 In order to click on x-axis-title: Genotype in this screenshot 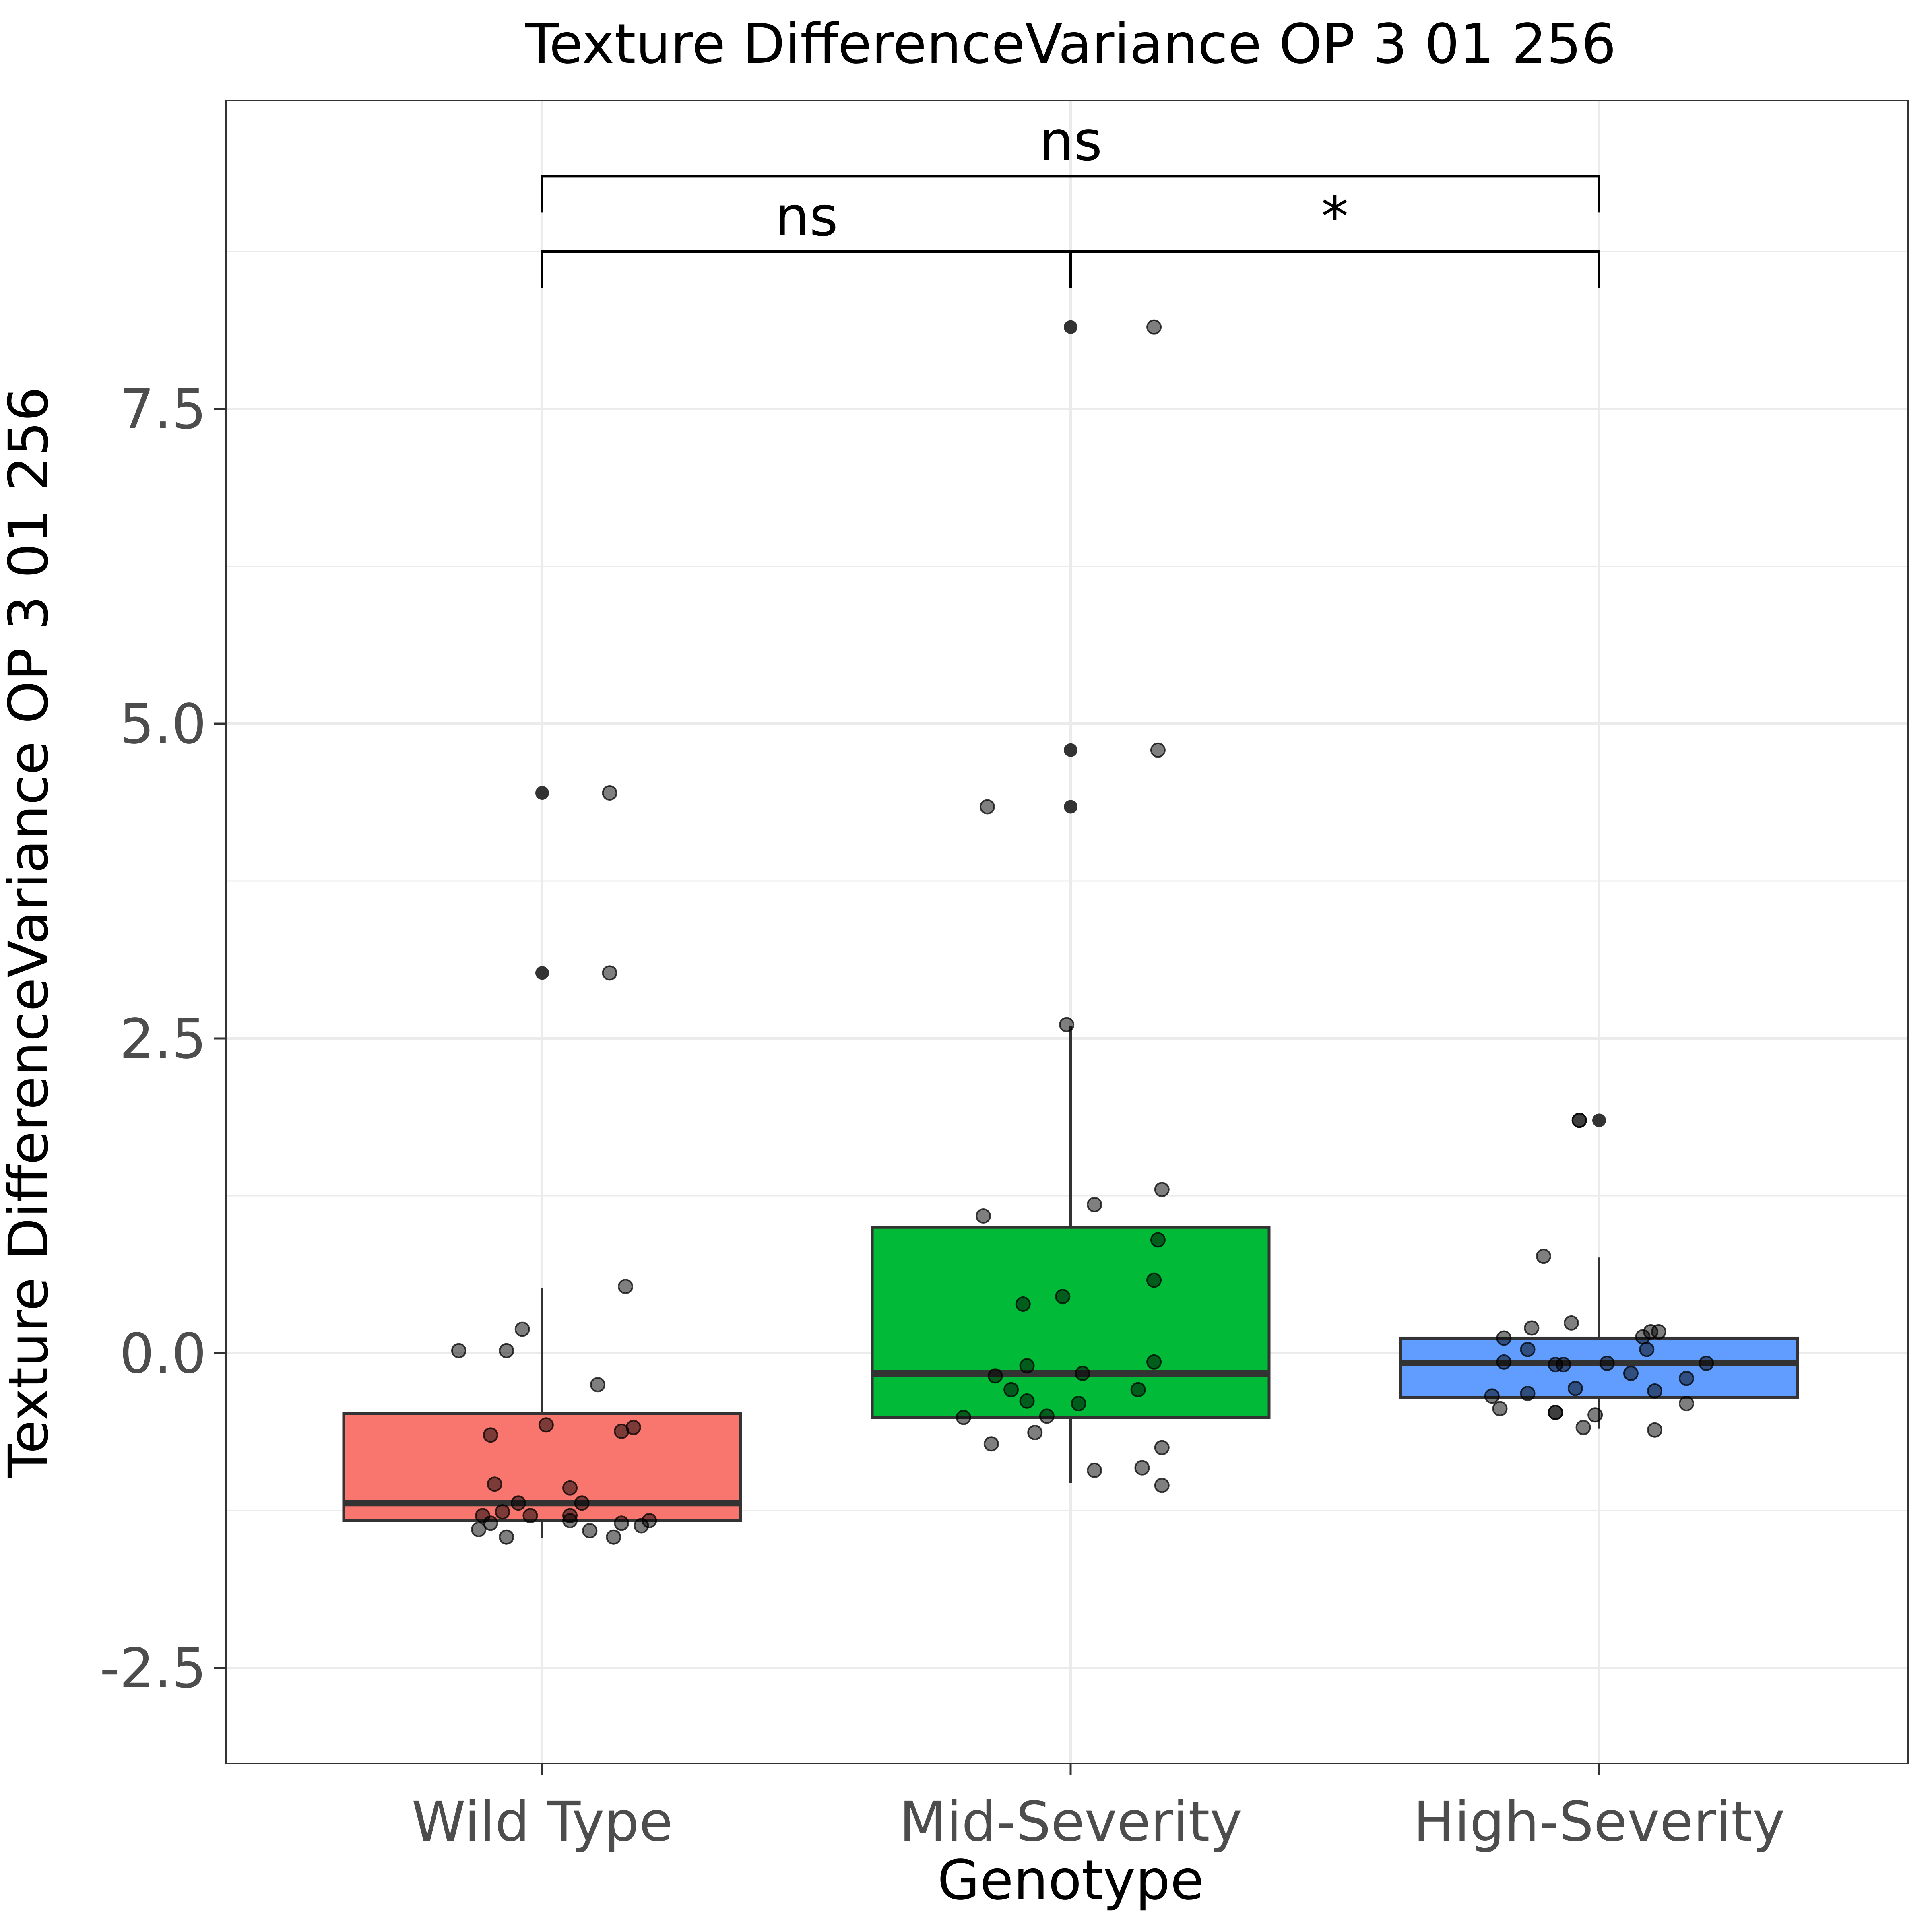, I will do `click(1070, 1880)`.